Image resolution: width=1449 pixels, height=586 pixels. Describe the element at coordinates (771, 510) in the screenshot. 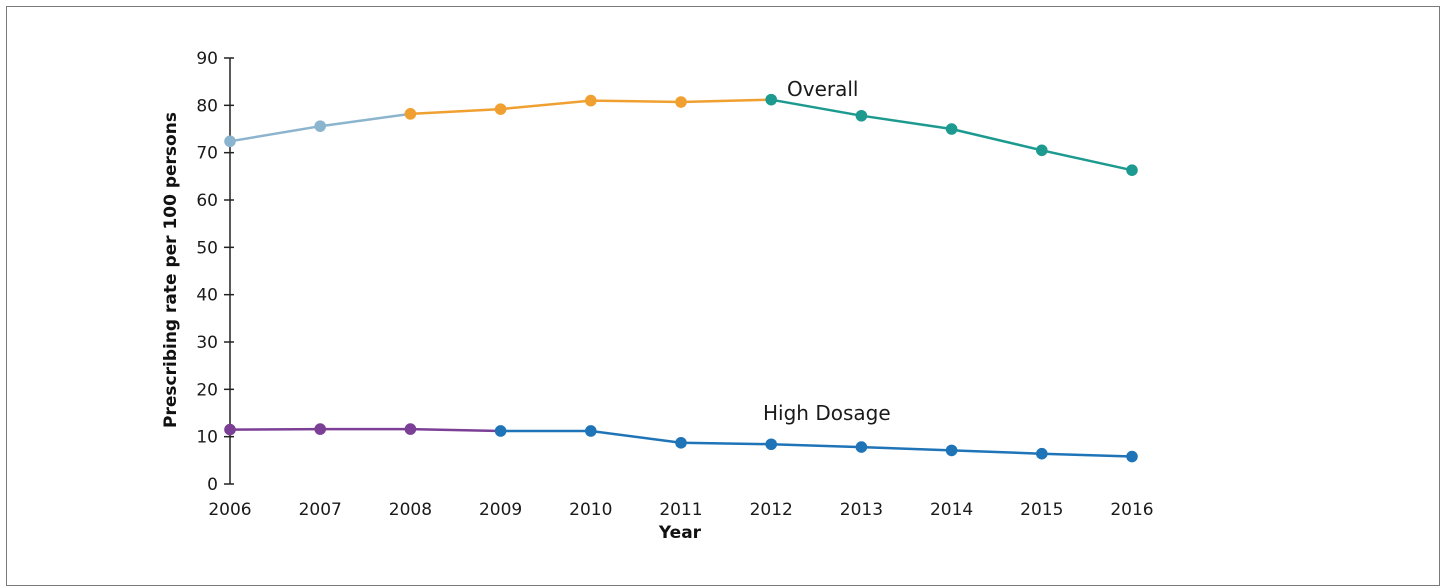

I see `x-tick-label: 2012` at that location.